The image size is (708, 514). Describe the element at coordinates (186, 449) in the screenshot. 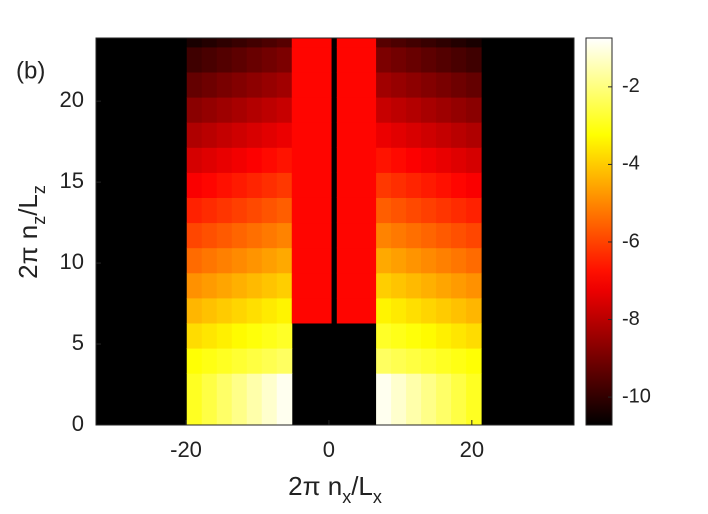

I see `x-tick-label: -20` at that location.